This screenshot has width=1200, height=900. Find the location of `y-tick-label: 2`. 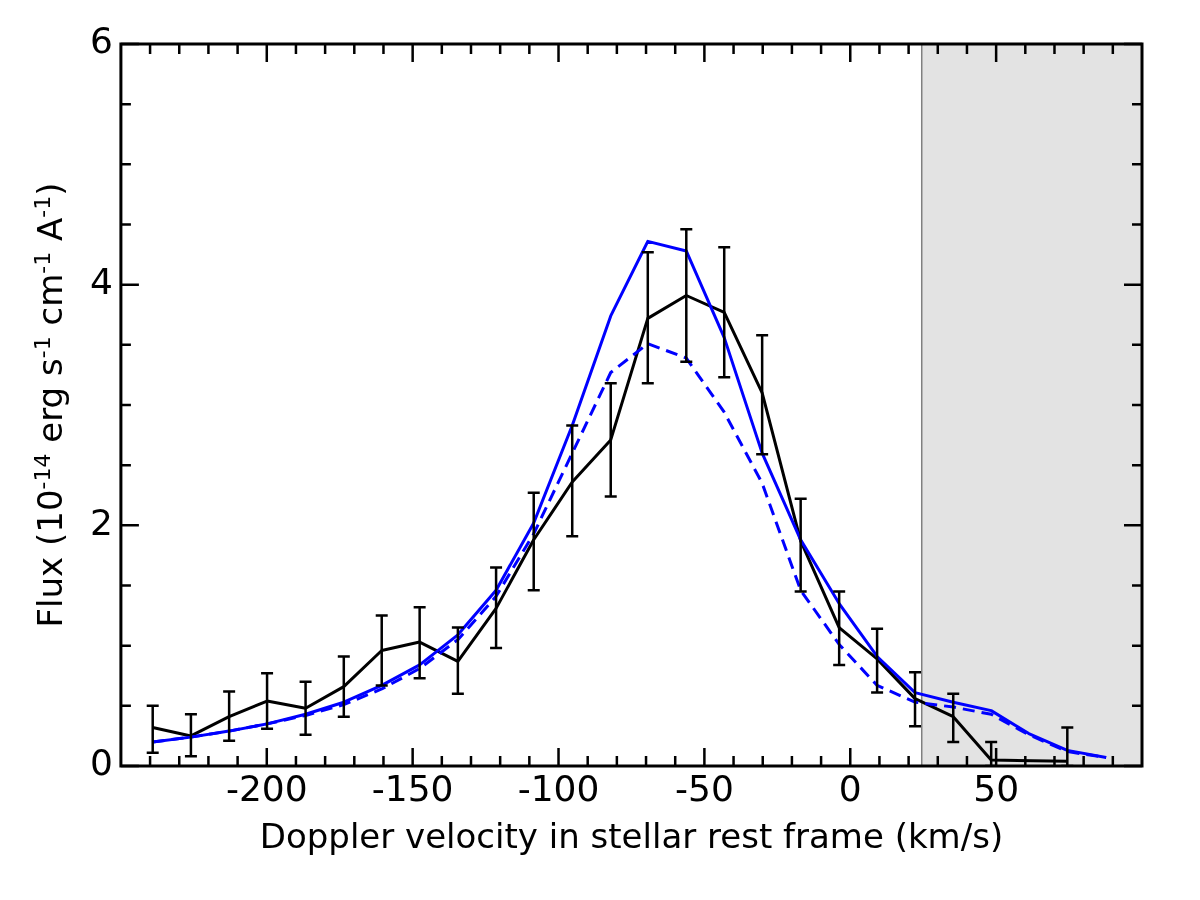

y-tick-label: 2 is located at coordinates (101, 522).